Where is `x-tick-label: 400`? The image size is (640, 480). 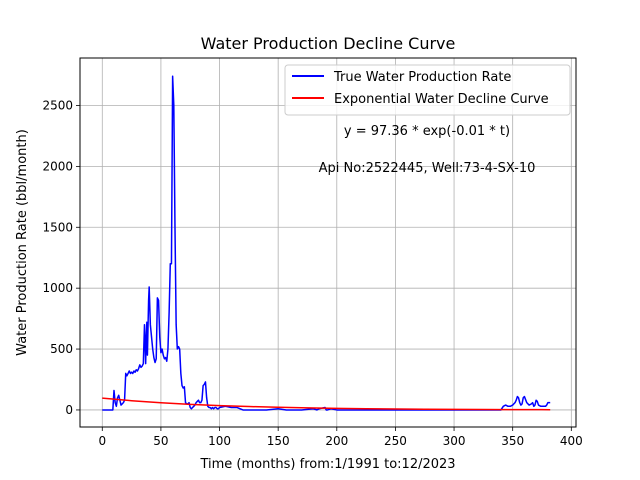
x-tick-label: 400 is located at coordinates (571, 441).